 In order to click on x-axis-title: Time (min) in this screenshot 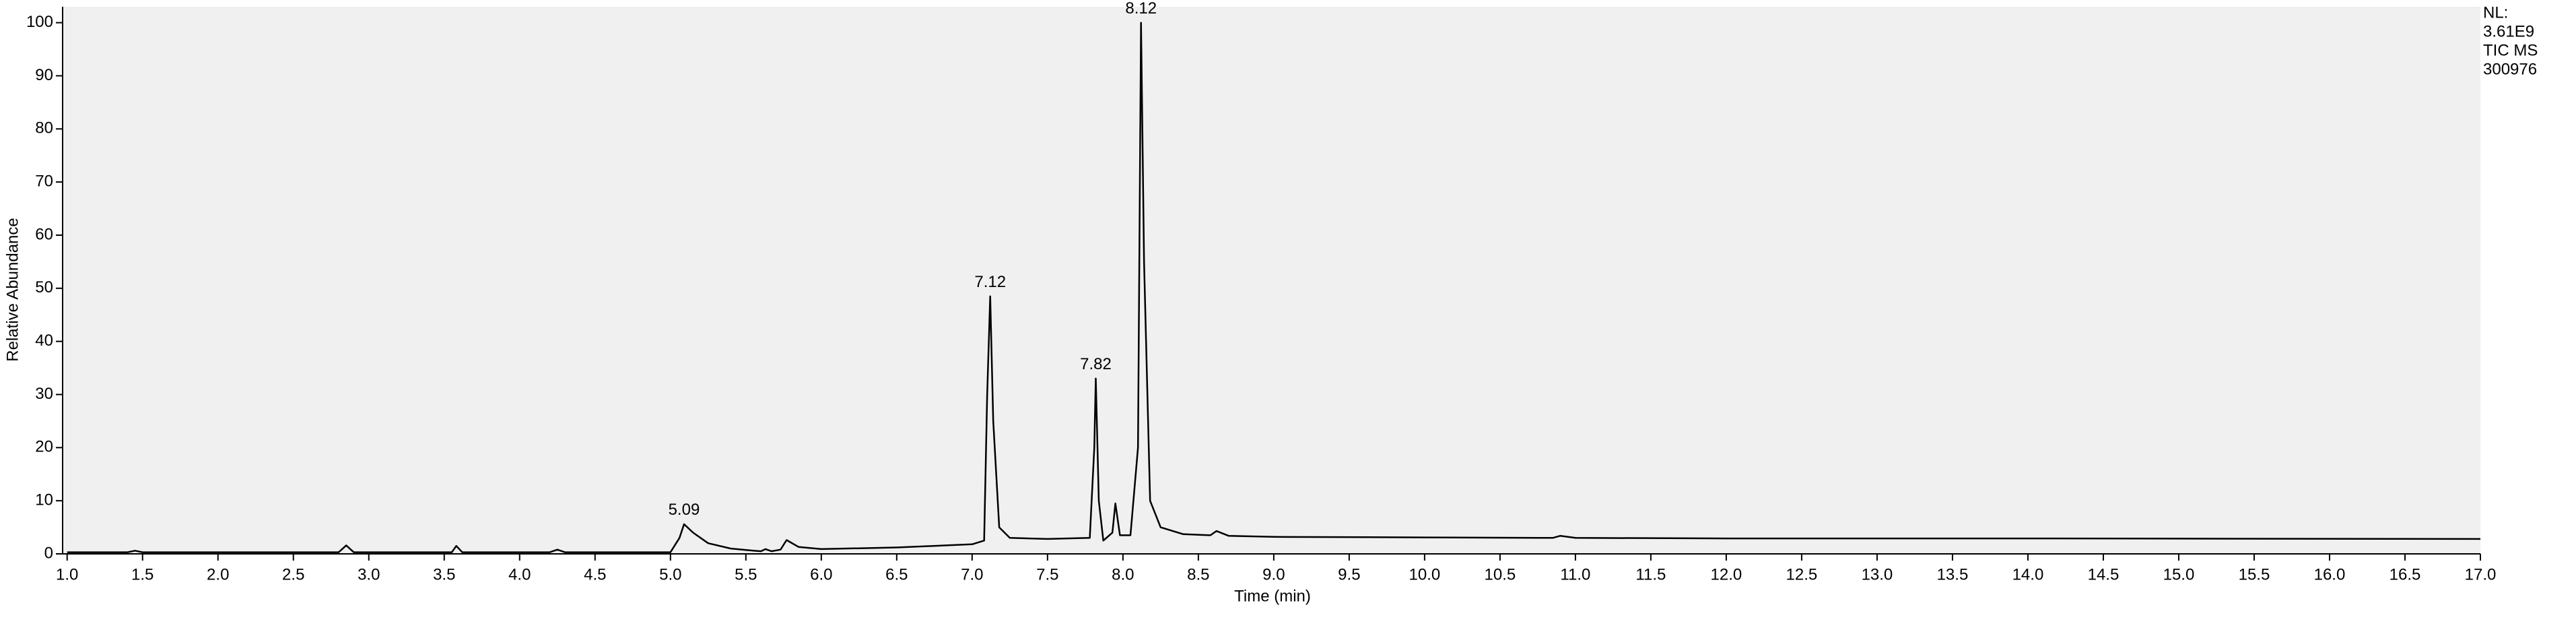, I will do `click(1272, 596)`.